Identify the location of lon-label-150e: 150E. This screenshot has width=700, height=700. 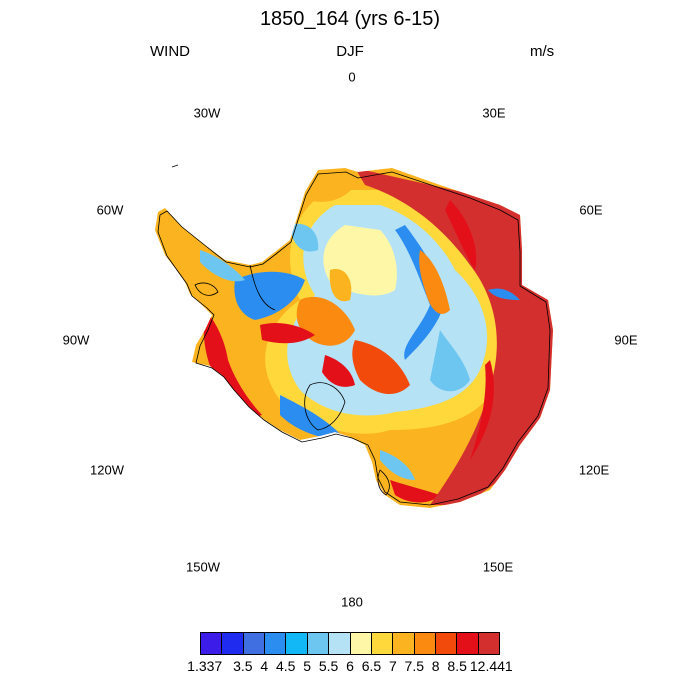
(498, 567).